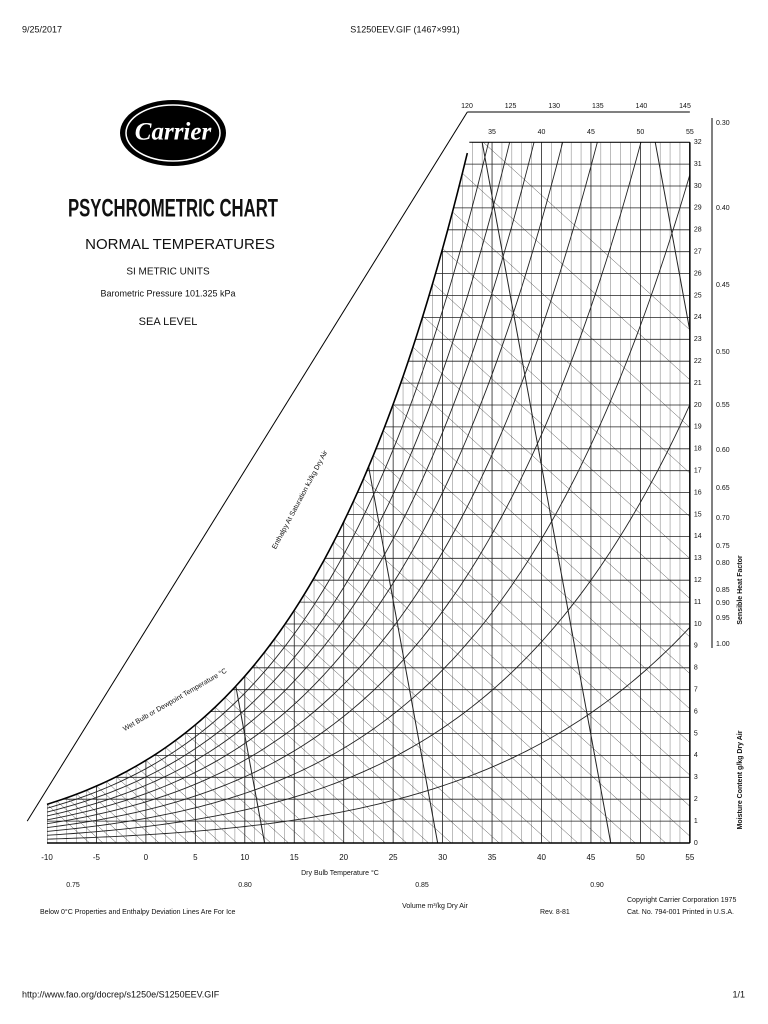 The image size is (768, 1024). Describe the element at coordinates (698, 580) in the screenshot. I see `moisture-tick: 12` at that location.